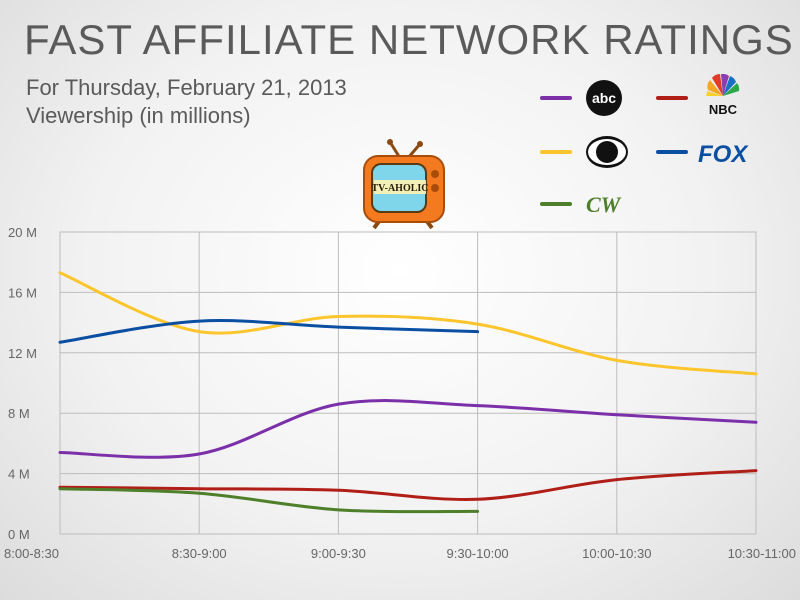  What do you see at coordinates (138, 115) in the screenshot?
I see `subtitle-units: Viewership (in millions)` at bounding box center [138, 115].